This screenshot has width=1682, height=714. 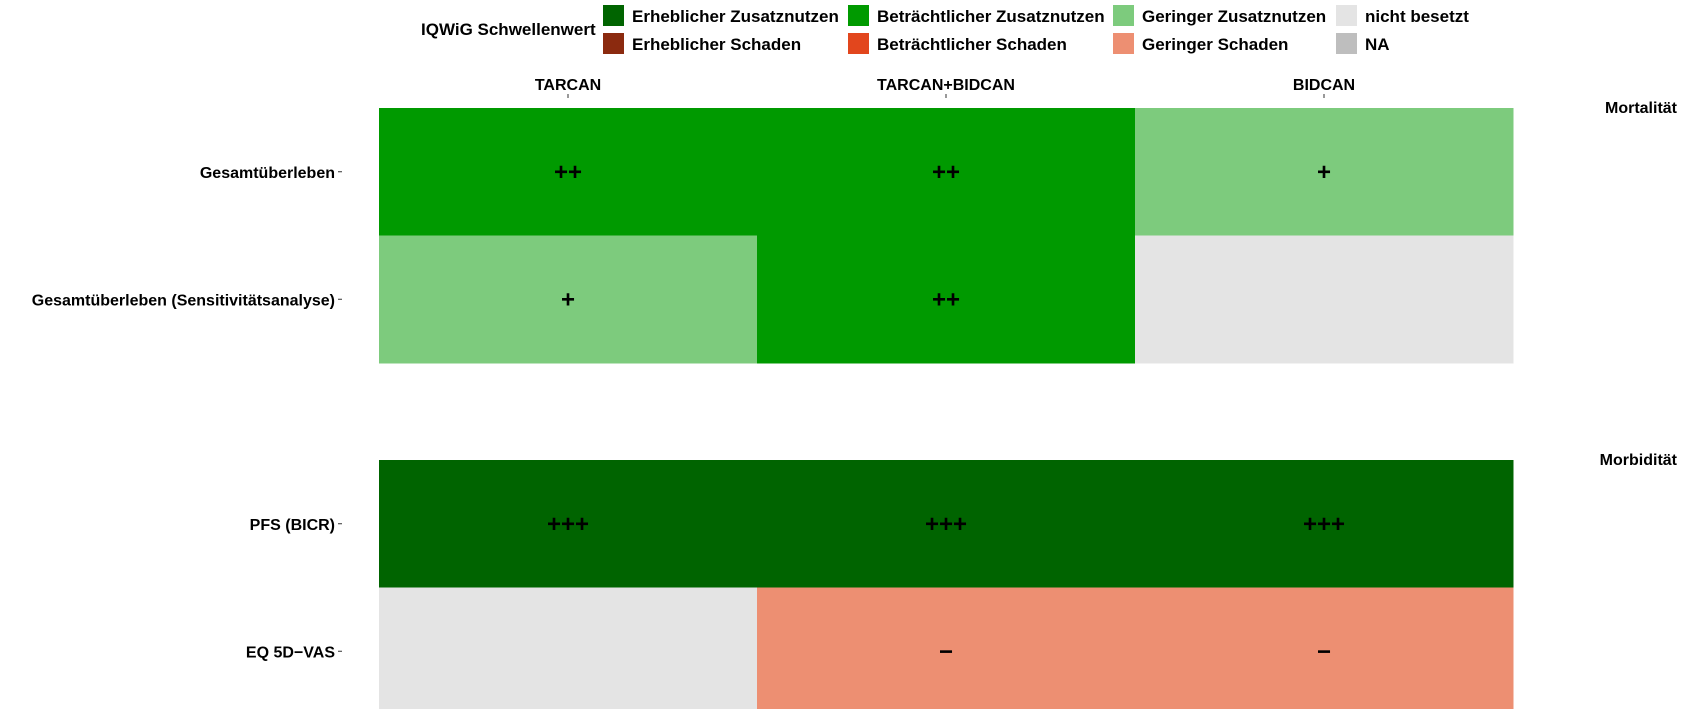 What do you see at coordinates (613, 43) in the screenshot?
I see `legend-swatch-erheblich_schaden` at bounding box center [613, 43].